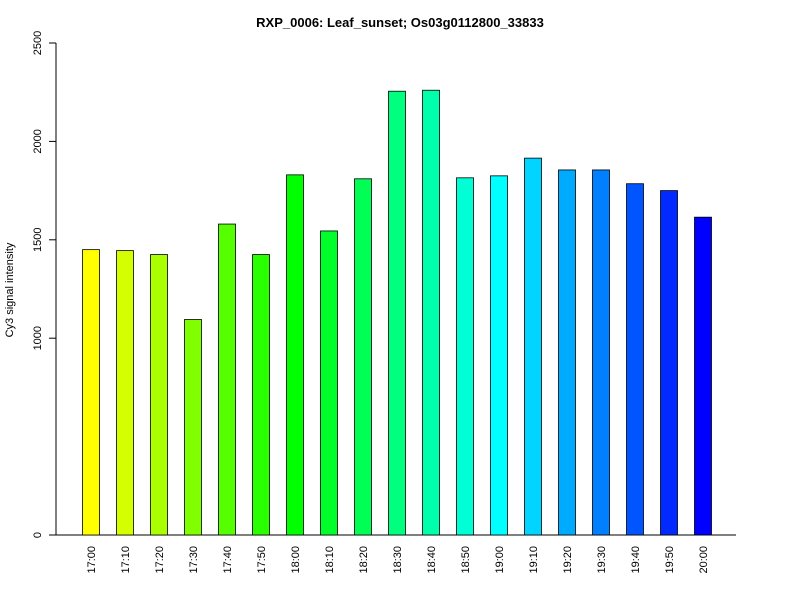 The image size is (800, 600). I want to click on x-tick-label: 19:20, so click(568, 560).